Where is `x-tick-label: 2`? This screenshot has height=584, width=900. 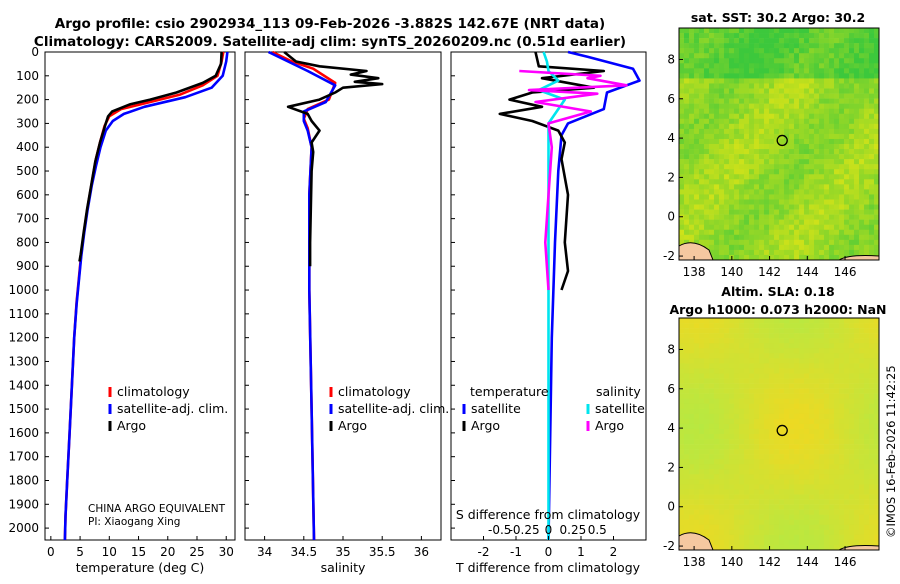 x-tick-label: 2 is located at coordinates (614, 552).